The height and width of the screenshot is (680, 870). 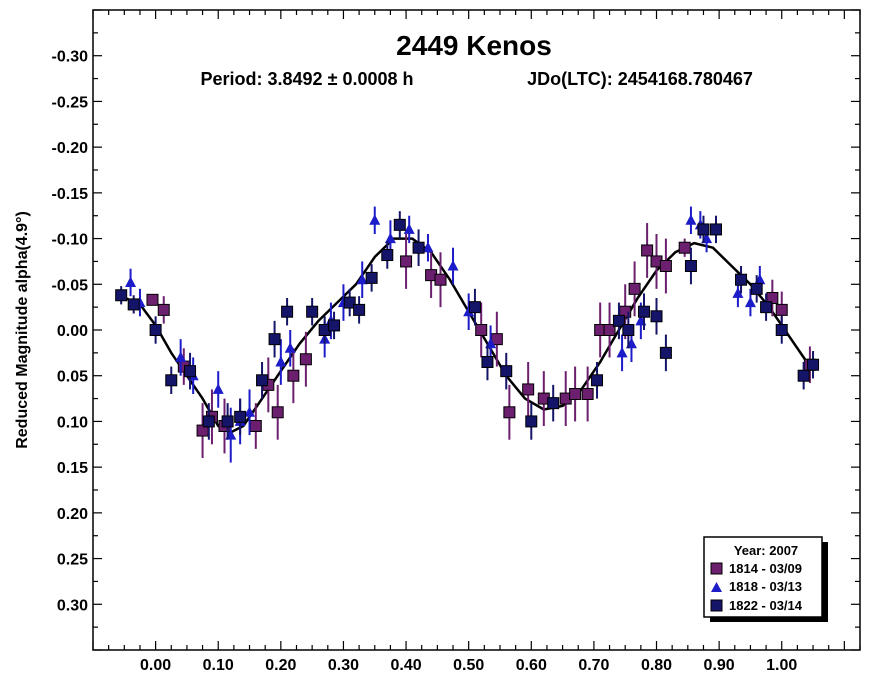 I want to click on legend-entry-1814: 1814 - 03/09, so click(x=765, y=568).